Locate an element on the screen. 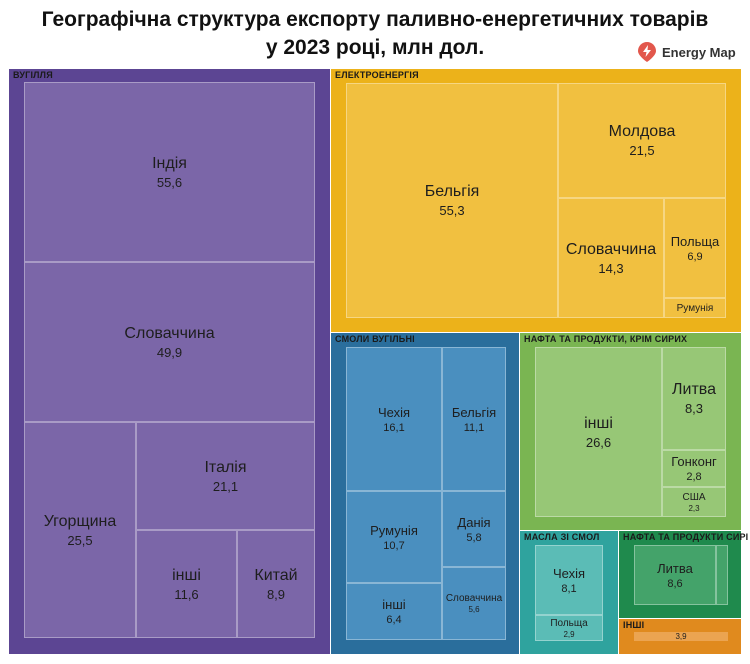 The width and height of the screenshot is (750, 664). cell-value: 21,5 is located at coordinates (642, 150).